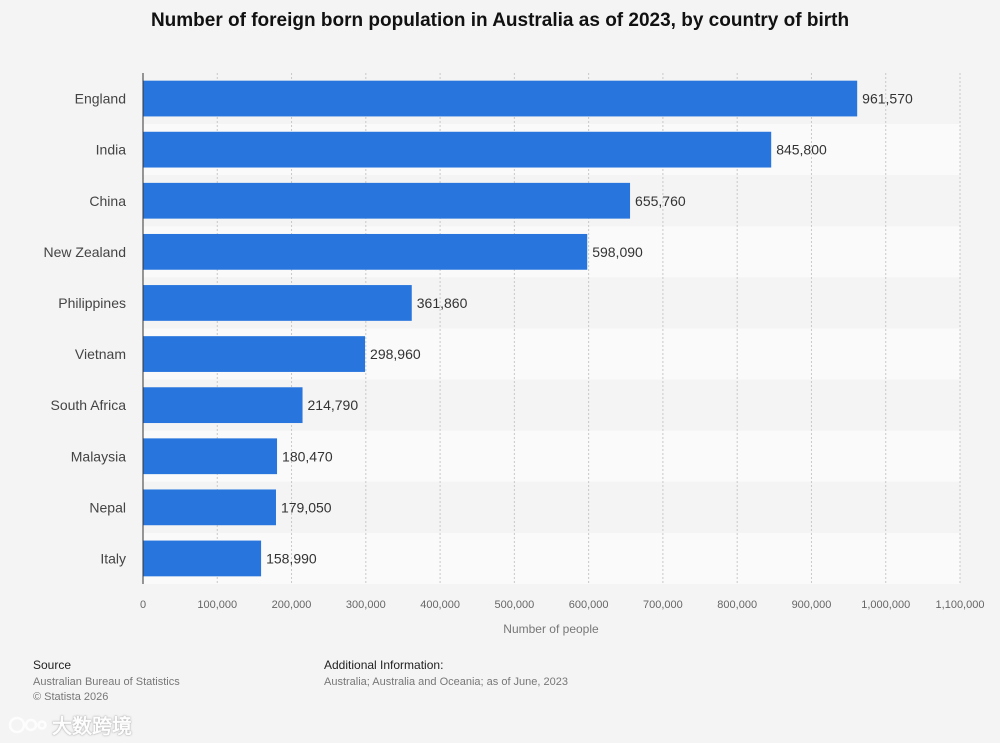 This screenshot has height=743, width=1000. Describe the element at coordinates (660, 201) in the screenshot. I see `data-label: 655,760` at that location.